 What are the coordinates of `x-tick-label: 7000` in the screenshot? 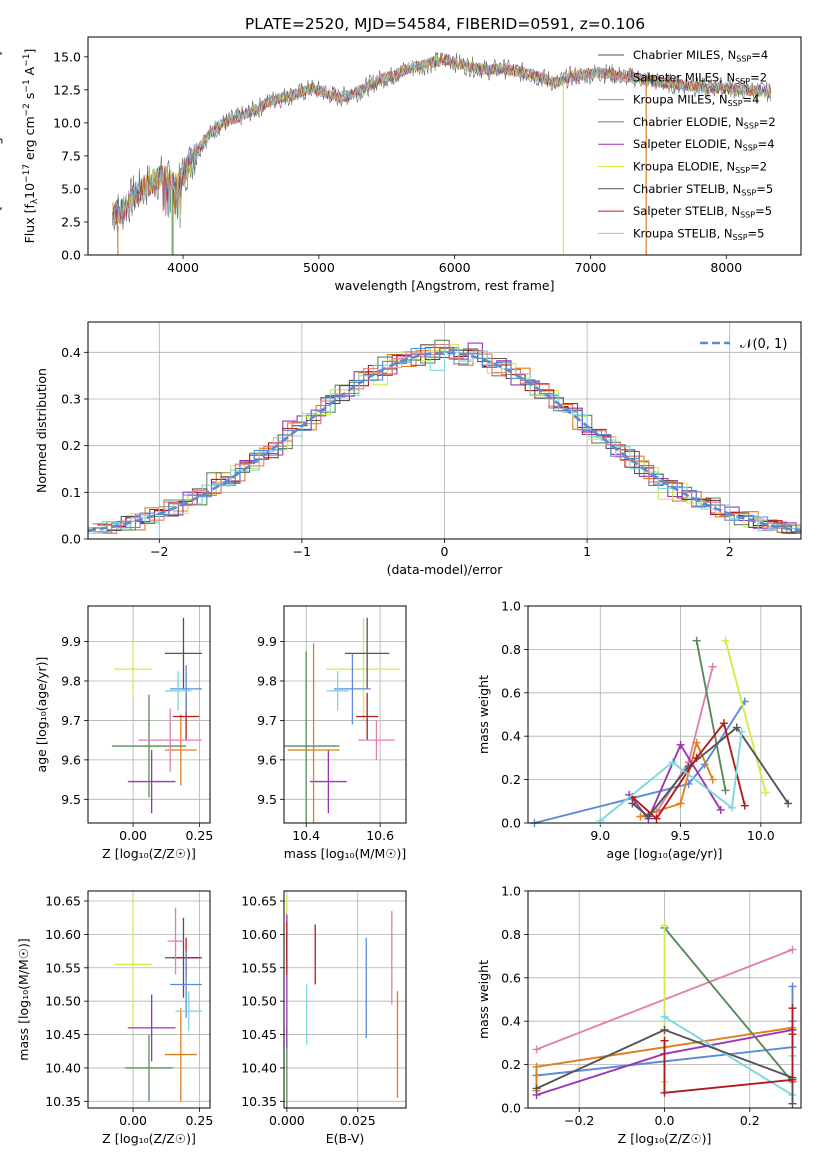 It's located at (591, 267).